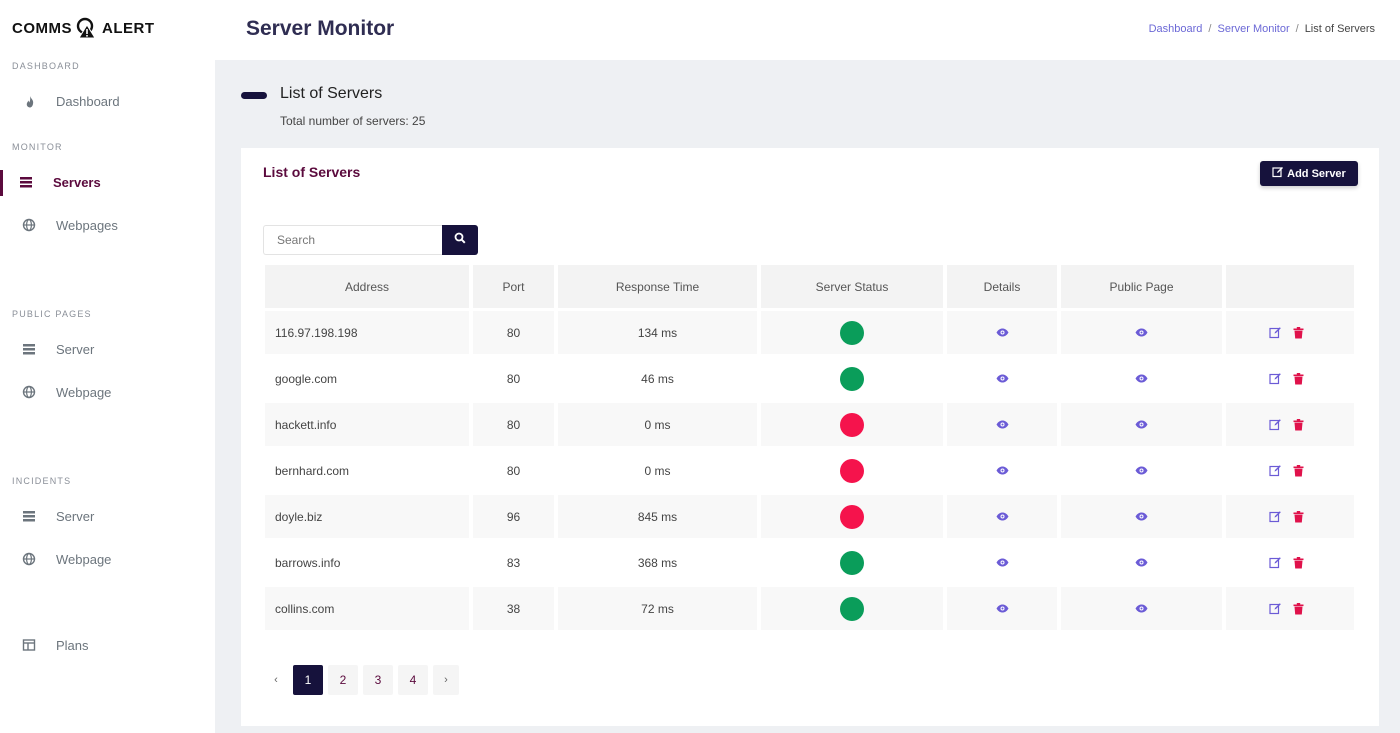 The image size is (1400, 733). What do you see at coordinates (852, 286) in the screenshot?
I see `column-header: Server Status` at bounding box center [852, 286].